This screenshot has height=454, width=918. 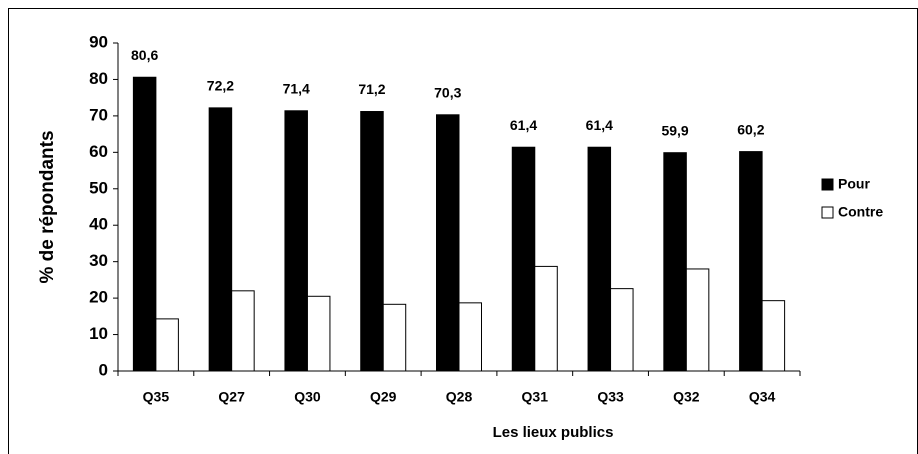 What do you see at coordinates (98, 260) in the screenshot?
I see `y-tick-label: 30` at bounding box center [98, 260].